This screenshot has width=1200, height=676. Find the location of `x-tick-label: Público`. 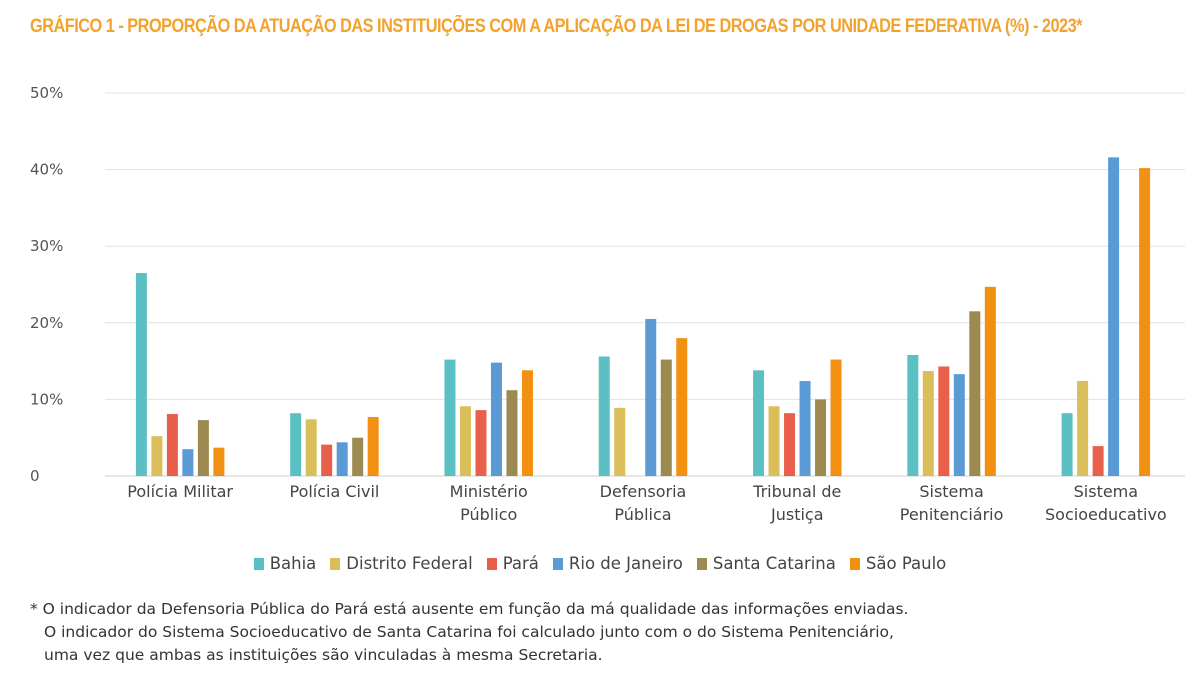

x-tick-label: Público is located at coordinates (488, 514).